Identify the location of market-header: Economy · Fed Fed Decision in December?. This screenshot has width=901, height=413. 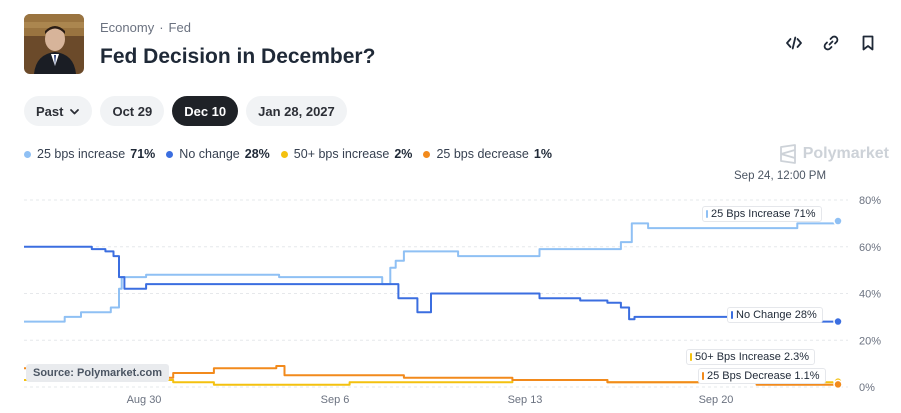
(450, 44).